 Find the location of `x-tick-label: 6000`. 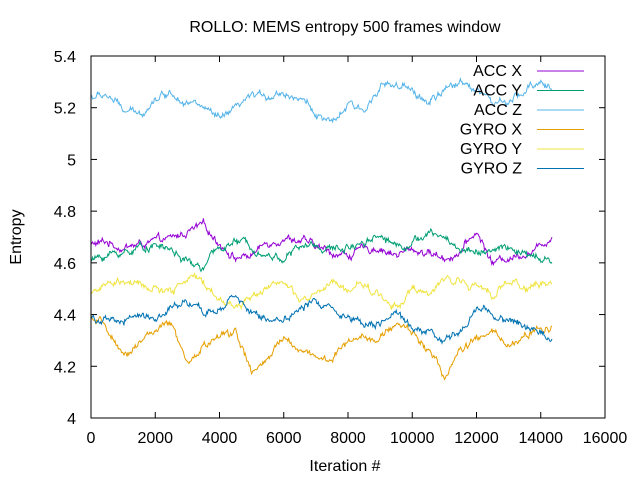

x-tick-label: 6000 is located at coordinates (284, 438).